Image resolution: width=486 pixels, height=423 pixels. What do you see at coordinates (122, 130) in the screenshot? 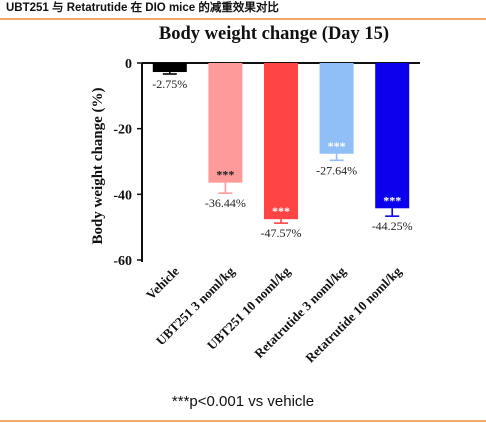
I see `y-tick-label: -20` at bounding box center [122, 130].